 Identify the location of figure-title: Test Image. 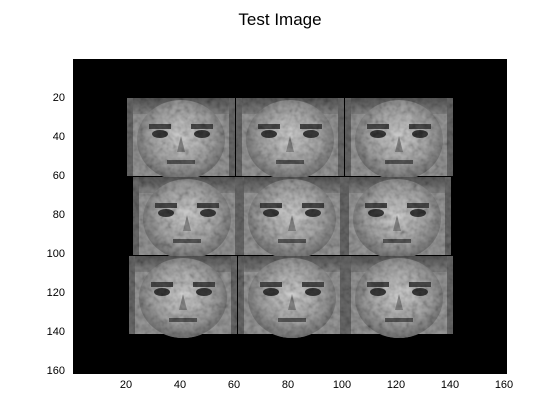
(280, 19).